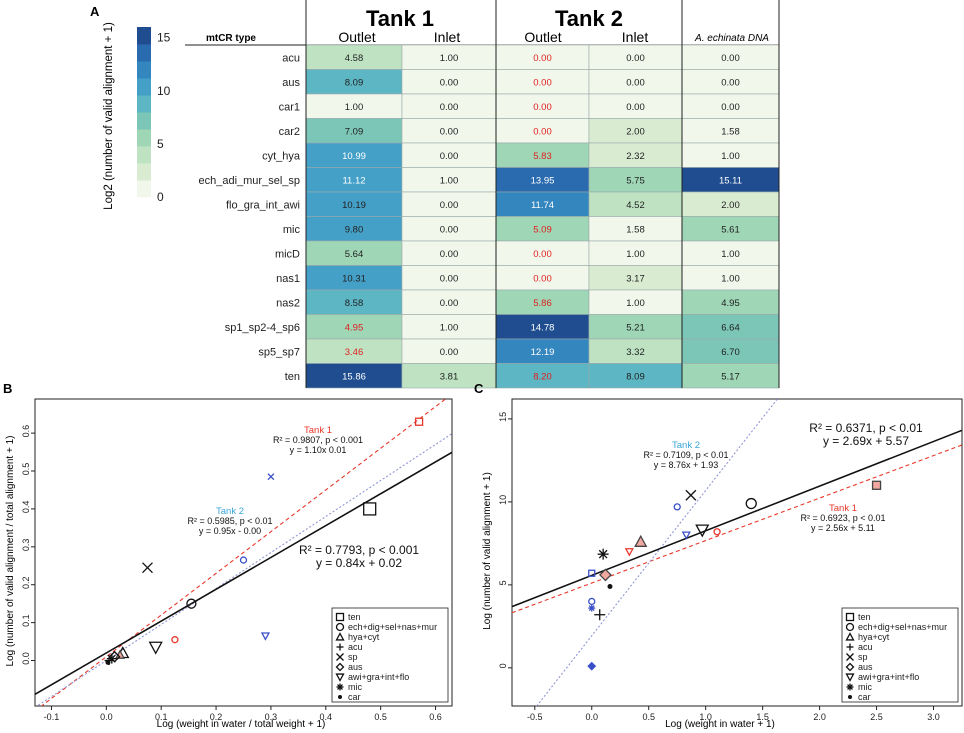 Image resolution: width=964 pixels, height=733 pixels. What do you see at coordinates (160, 197) in the screenshot?
I see `colorbar-tick: 0` at bounding box center [160, 197].